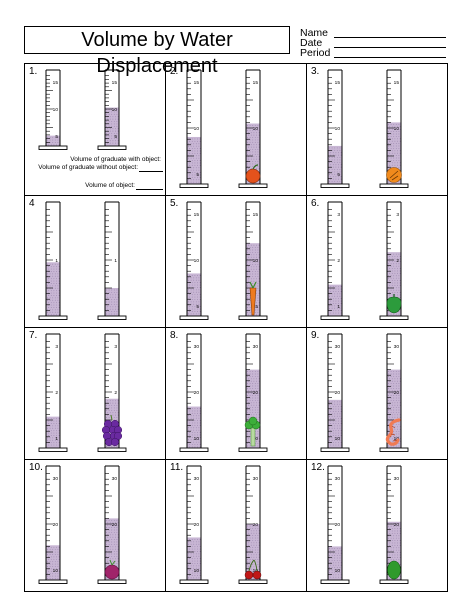  I want to click on problem-cell: 6.321321, so click(377, 261).